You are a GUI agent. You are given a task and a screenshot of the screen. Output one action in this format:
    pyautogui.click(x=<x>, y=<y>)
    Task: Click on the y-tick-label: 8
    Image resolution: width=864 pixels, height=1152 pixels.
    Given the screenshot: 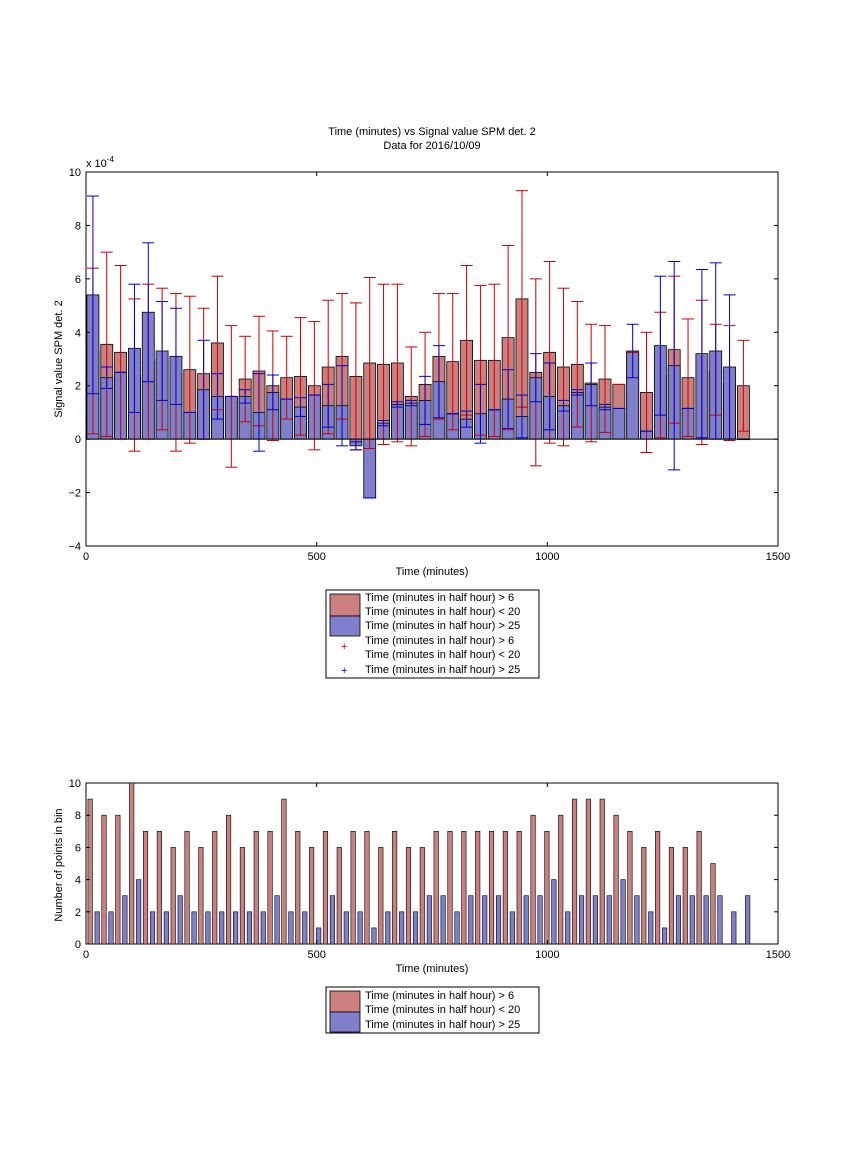 What is the action you would take?
    pyautogui.click(x=78, y=226)
    